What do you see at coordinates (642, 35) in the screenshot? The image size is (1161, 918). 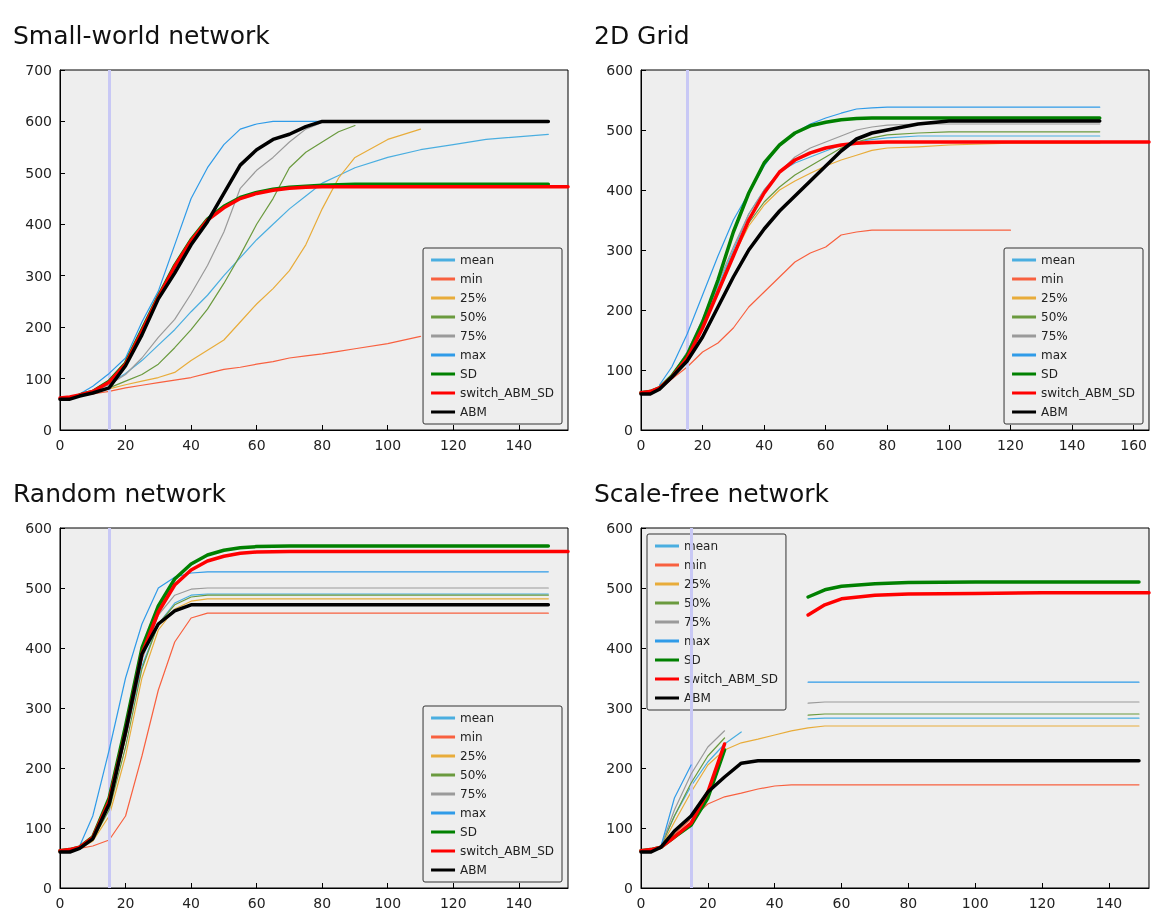 I see `chart-title: 2D Grid` at bounding box center [642, 35].